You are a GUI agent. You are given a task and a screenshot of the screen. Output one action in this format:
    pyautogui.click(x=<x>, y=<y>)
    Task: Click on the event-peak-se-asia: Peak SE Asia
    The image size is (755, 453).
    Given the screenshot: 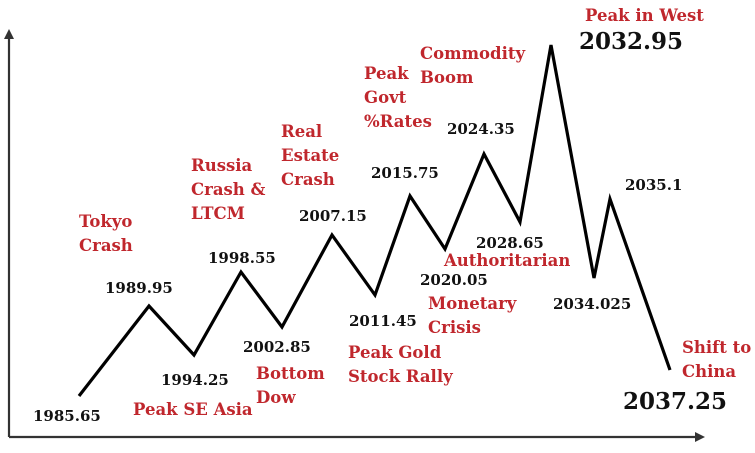 What is the action you would take?
    pyautogui.click(x=193, y=409)
    